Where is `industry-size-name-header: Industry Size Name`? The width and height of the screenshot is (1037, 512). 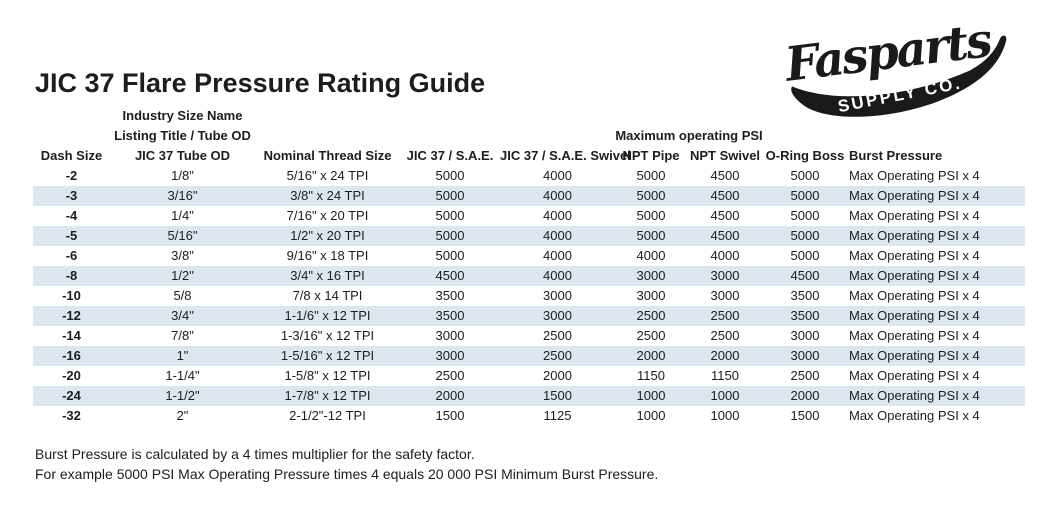
industry-size-name-header: Industry Size Name is located at coordinates (182, 115).